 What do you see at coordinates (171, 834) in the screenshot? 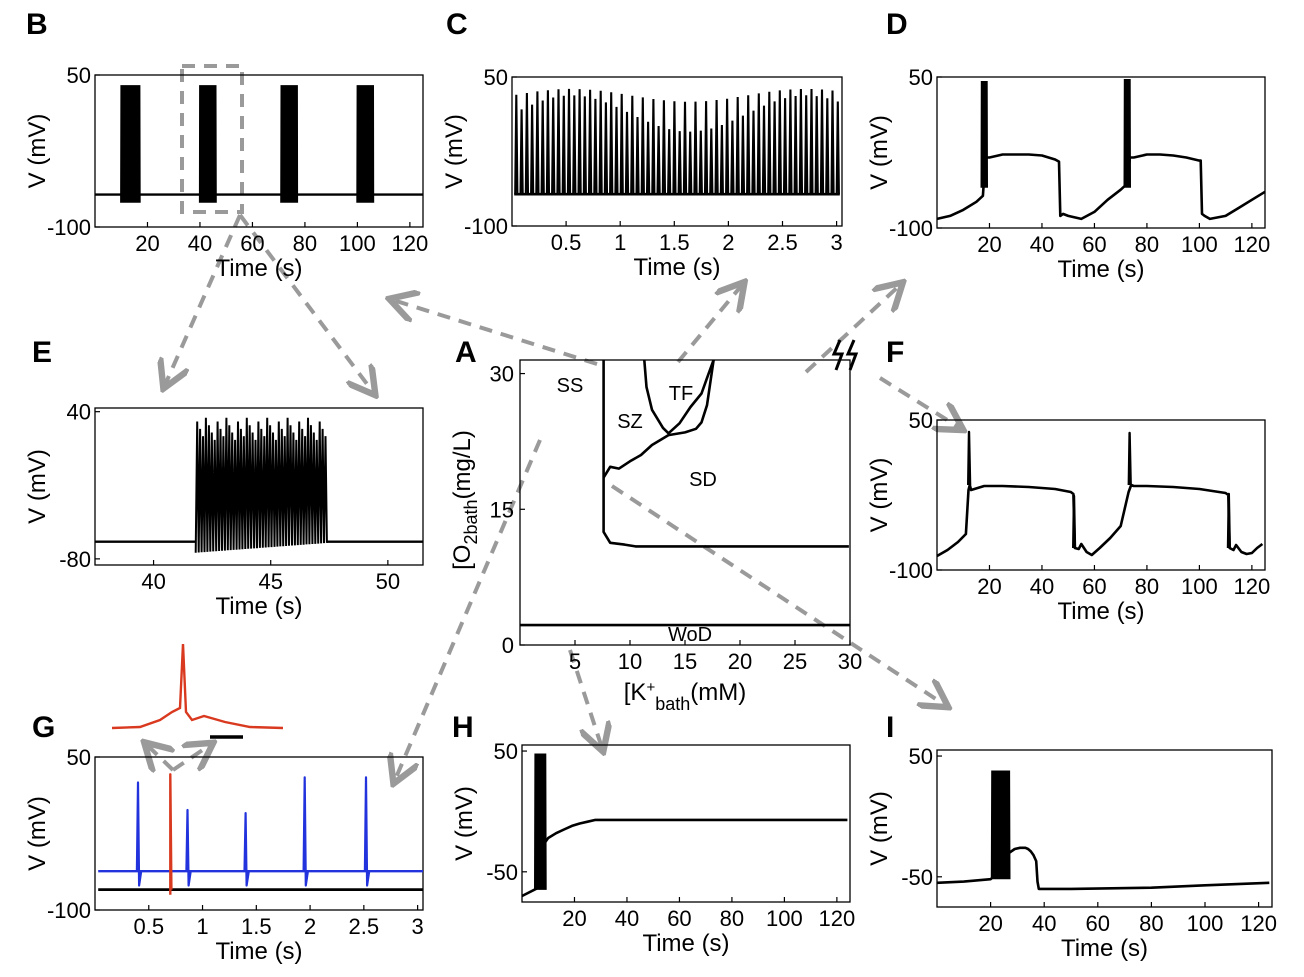
I see `red-spike` at bounding box center [171, 834].